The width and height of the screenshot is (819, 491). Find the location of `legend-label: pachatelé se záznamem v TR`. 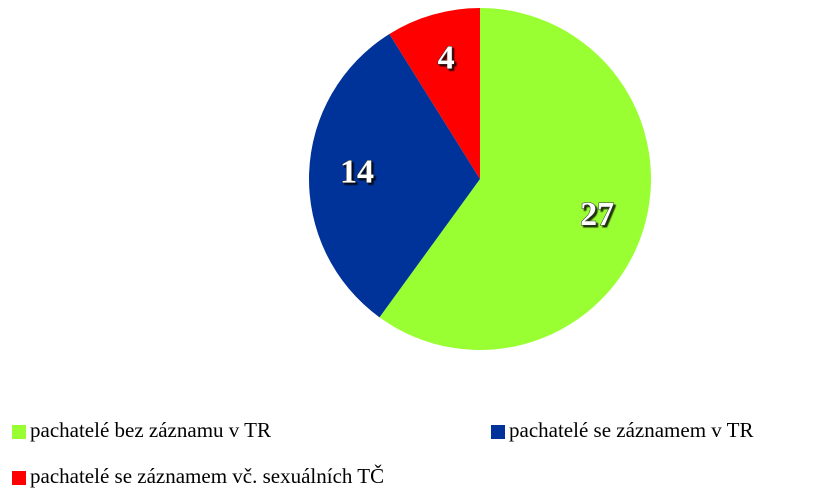

legend-label: pachatelé se záznamem v TR is located at coordinates (631, 430).